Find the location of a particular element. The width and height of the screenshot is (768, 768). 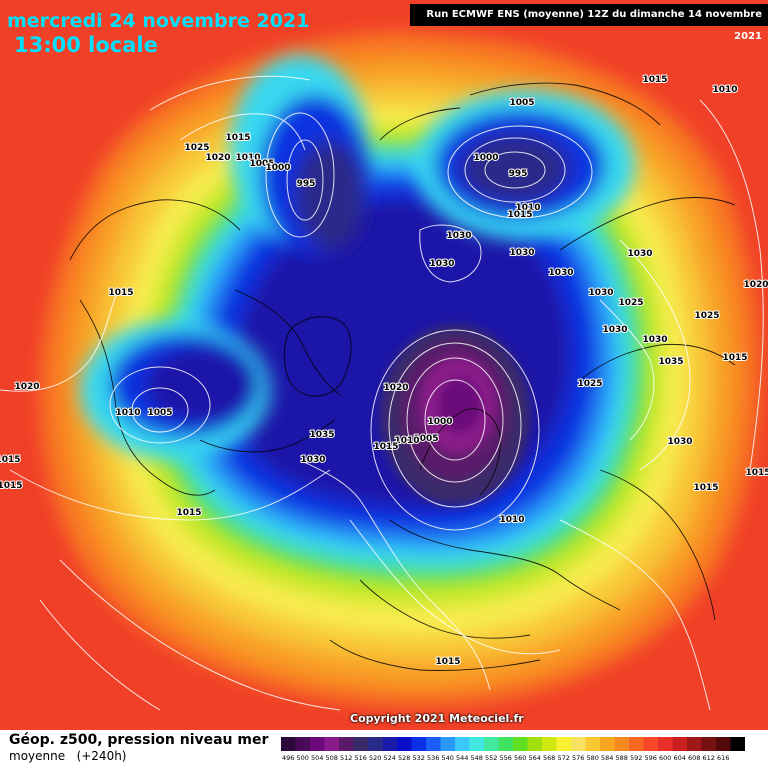

scale-label: 572 is located at coordinates (564, 758).